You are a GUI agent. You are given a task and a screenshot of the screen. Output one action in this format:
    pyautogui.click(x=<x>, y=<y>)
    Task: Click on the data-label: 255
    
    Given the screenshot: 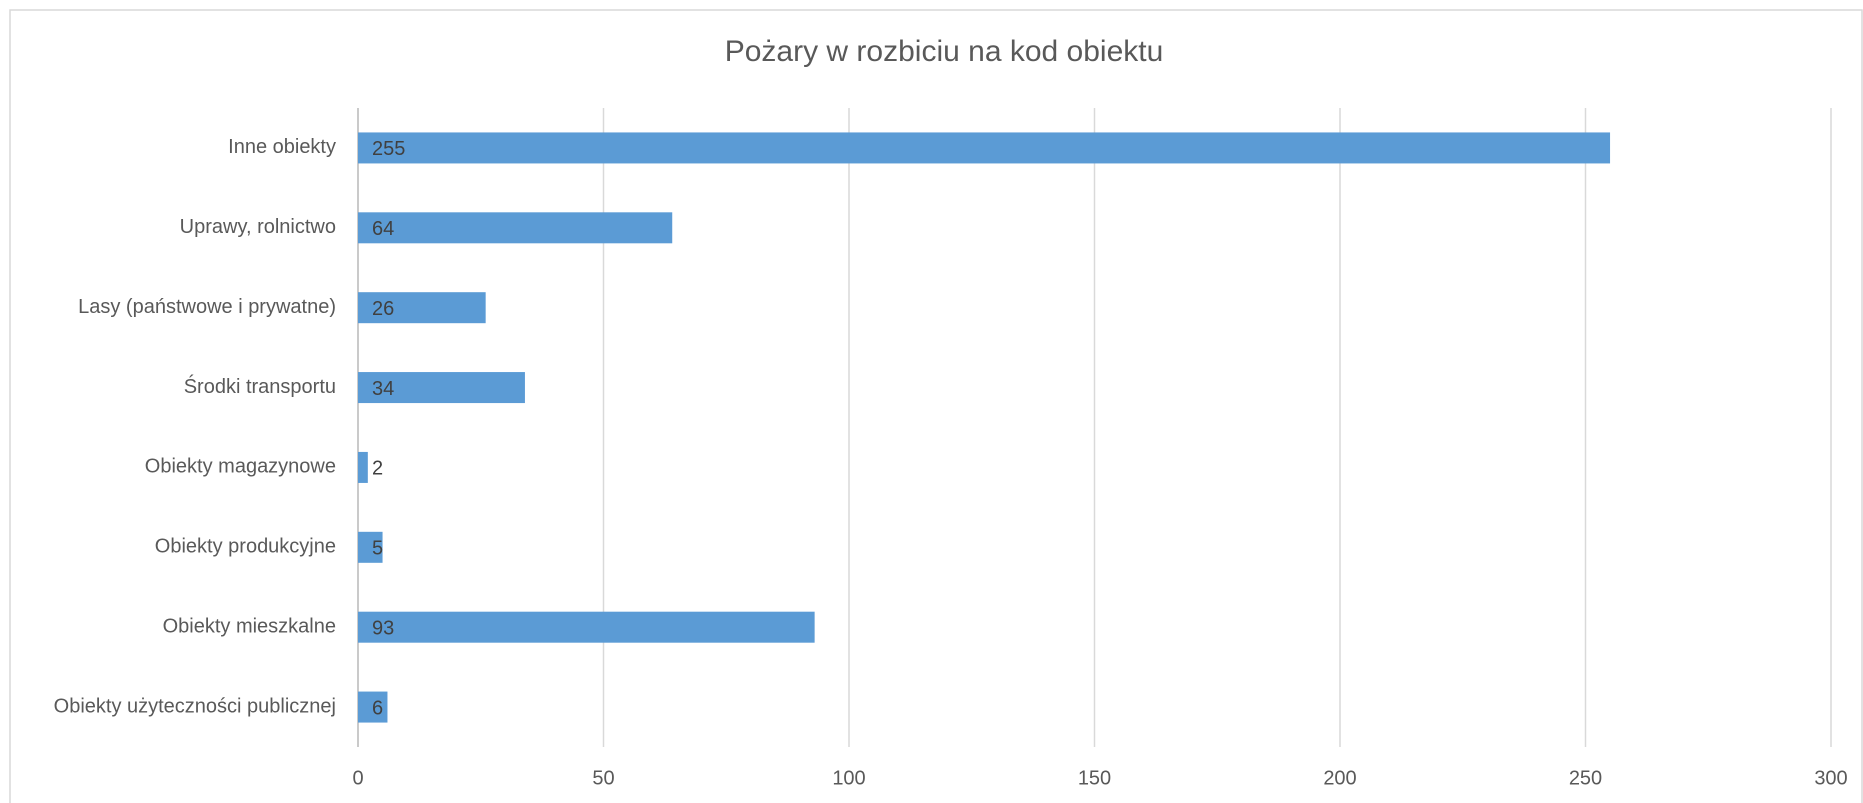 What is the action you would take?
    pyautogui.click(x=388, y=149)
    